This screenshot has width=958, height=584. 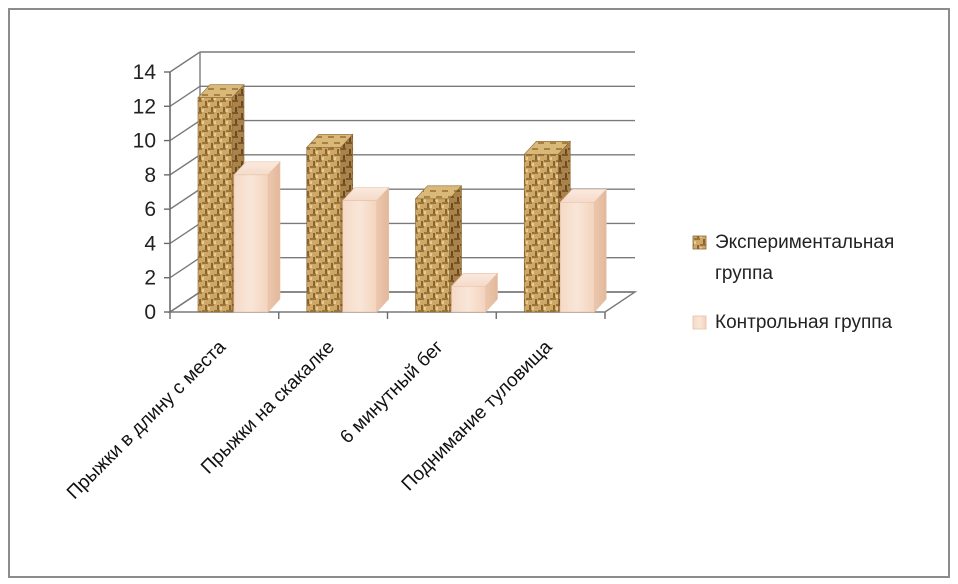 What do you see at coordinates (150, 209) in the screenshot?
I see `y-tick-label: 6` at bounding box center [150, 209].